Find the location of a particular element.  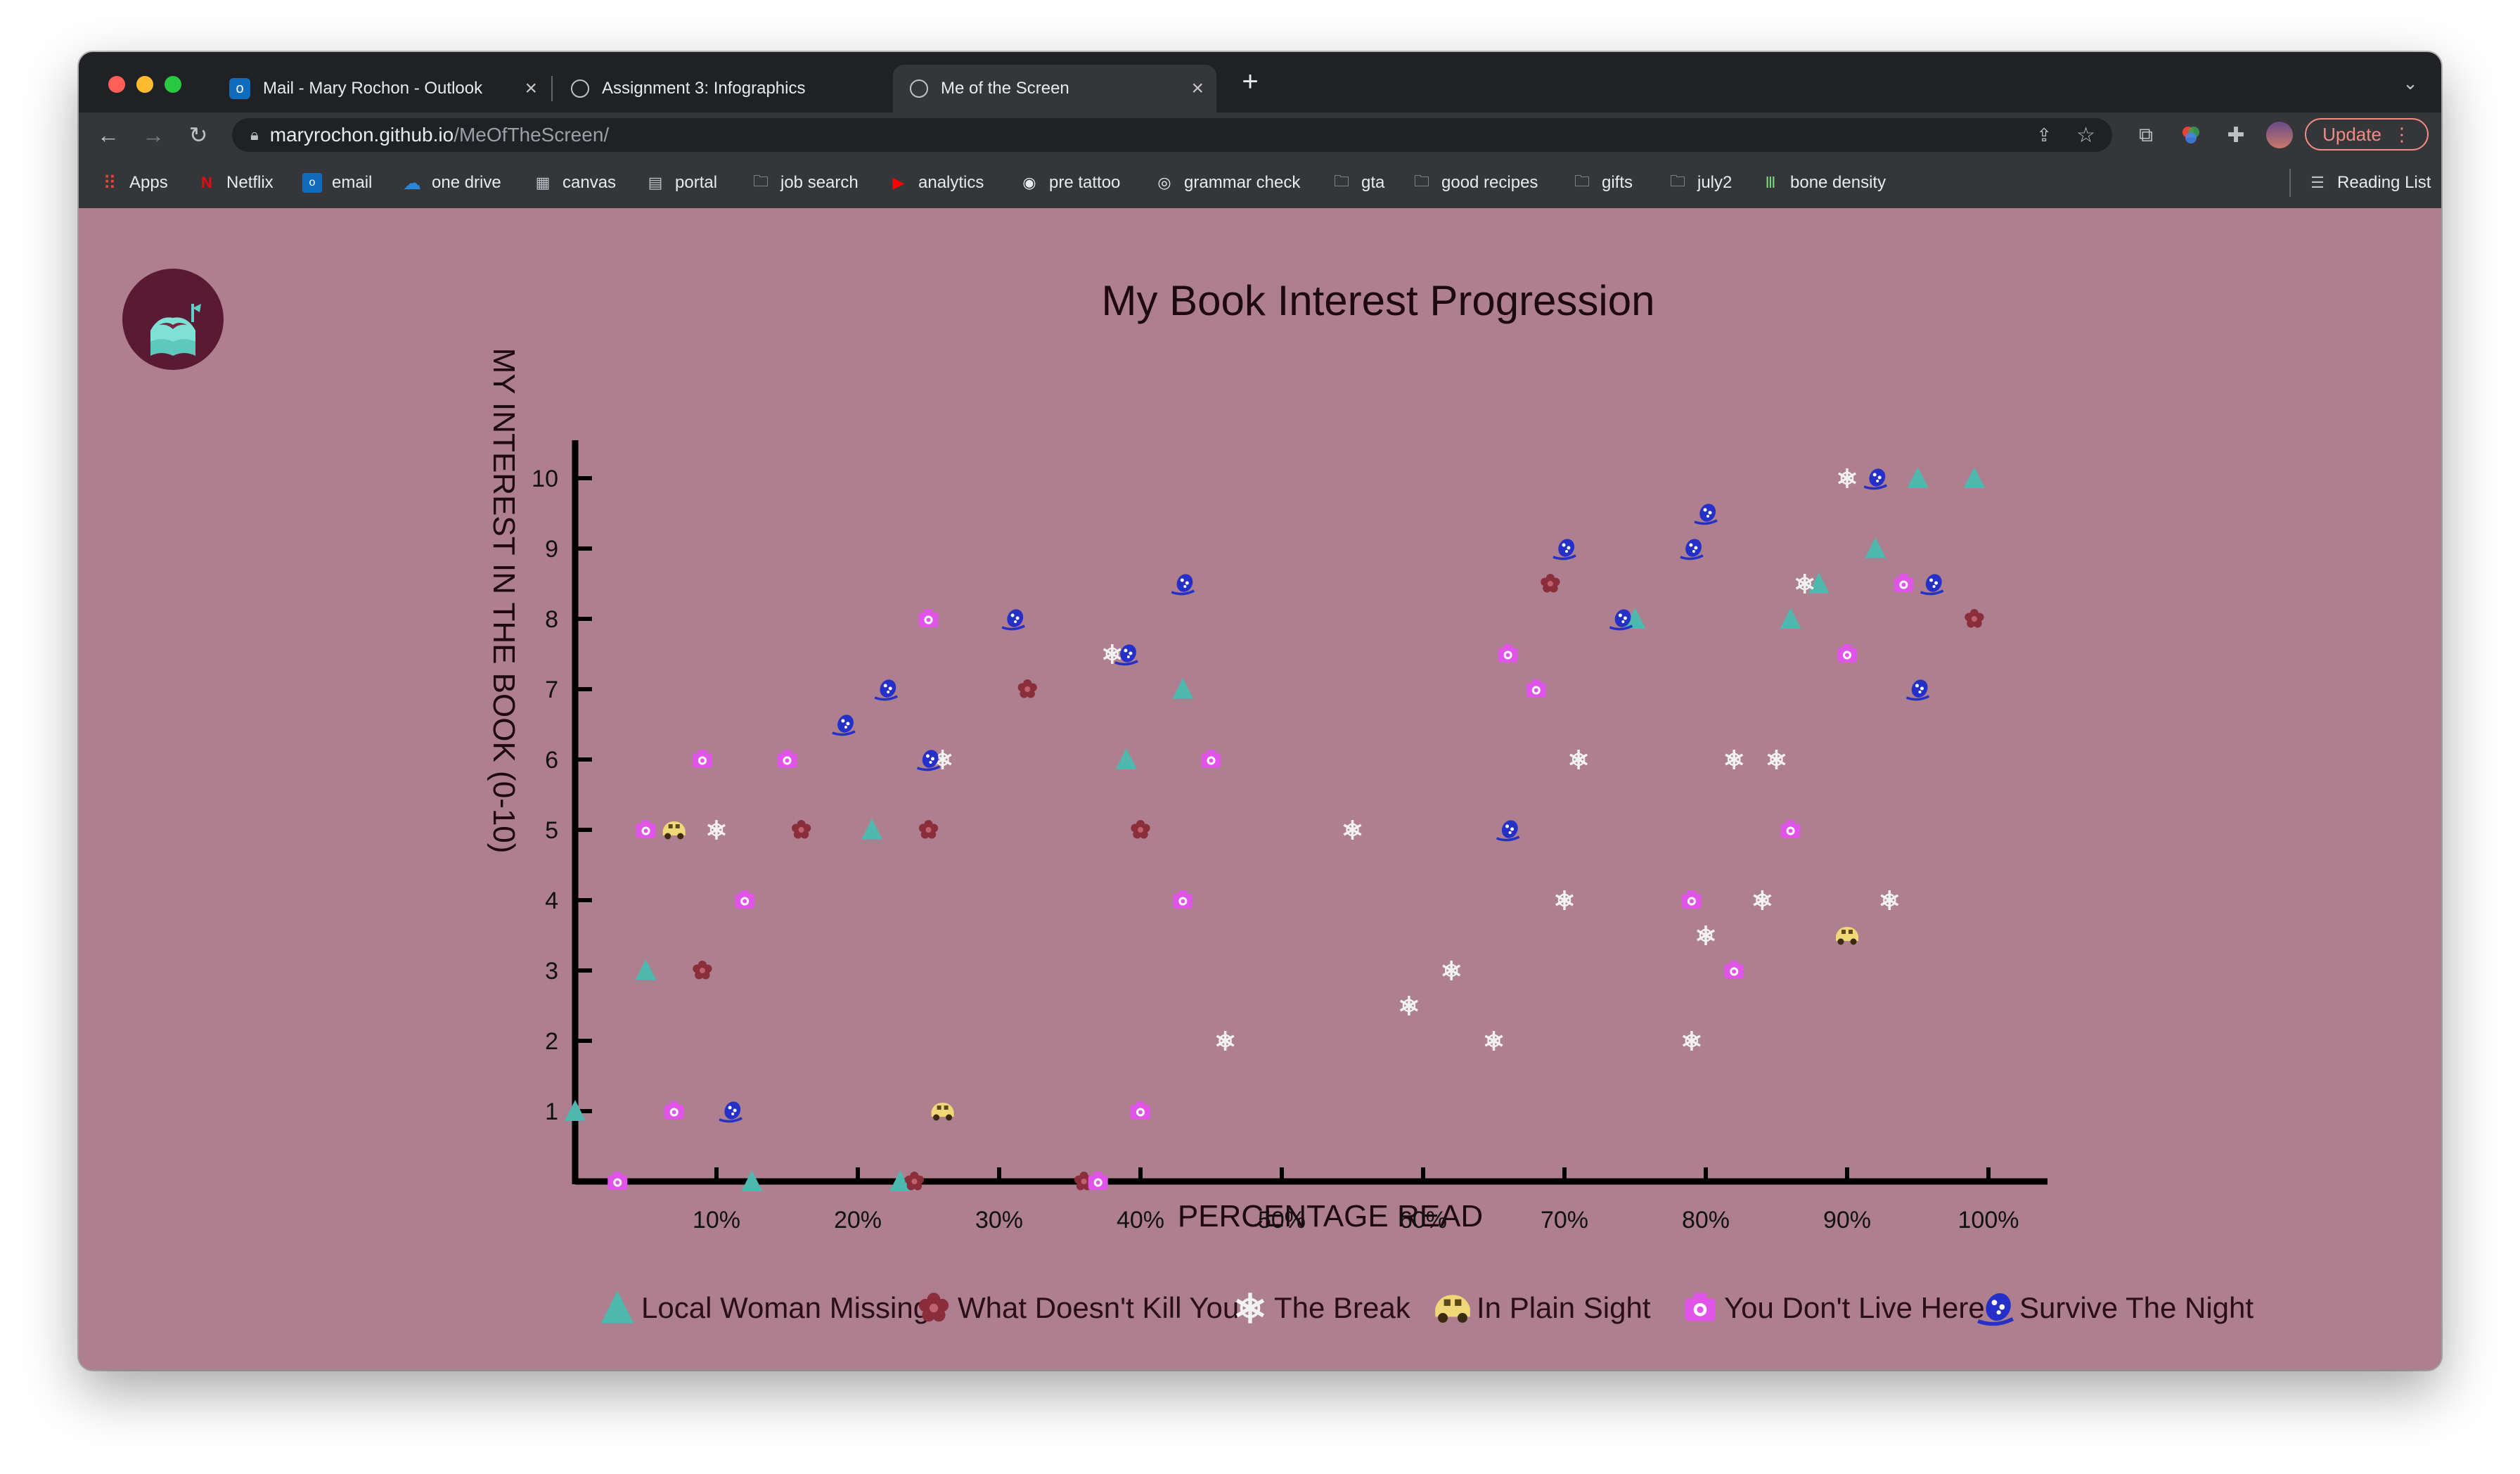

maximize-window-button is located at coordinates (173, 84).